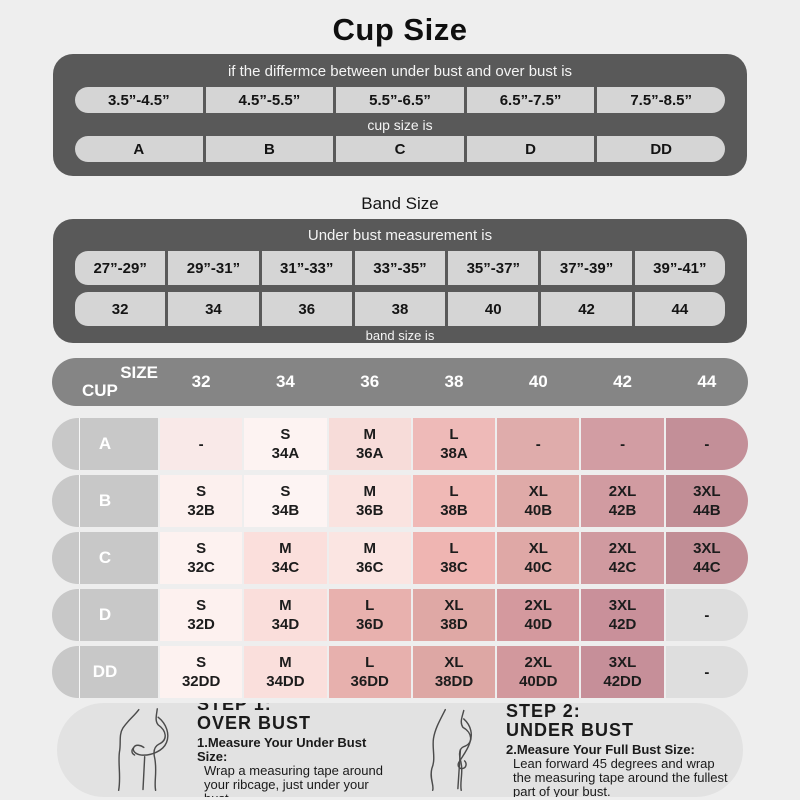  I want to click on band-number-pill: 34, so click(213, 309).